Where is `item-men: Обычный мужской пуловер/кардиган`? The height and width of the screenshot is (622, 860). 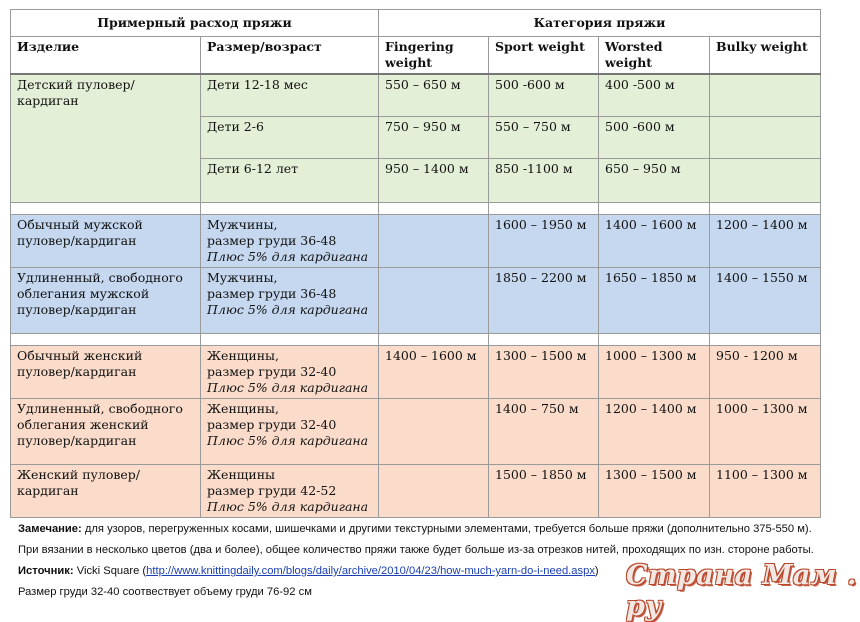
item-men: Обычный мужской пуловер/кардиган is located at coordinates (105, 240).